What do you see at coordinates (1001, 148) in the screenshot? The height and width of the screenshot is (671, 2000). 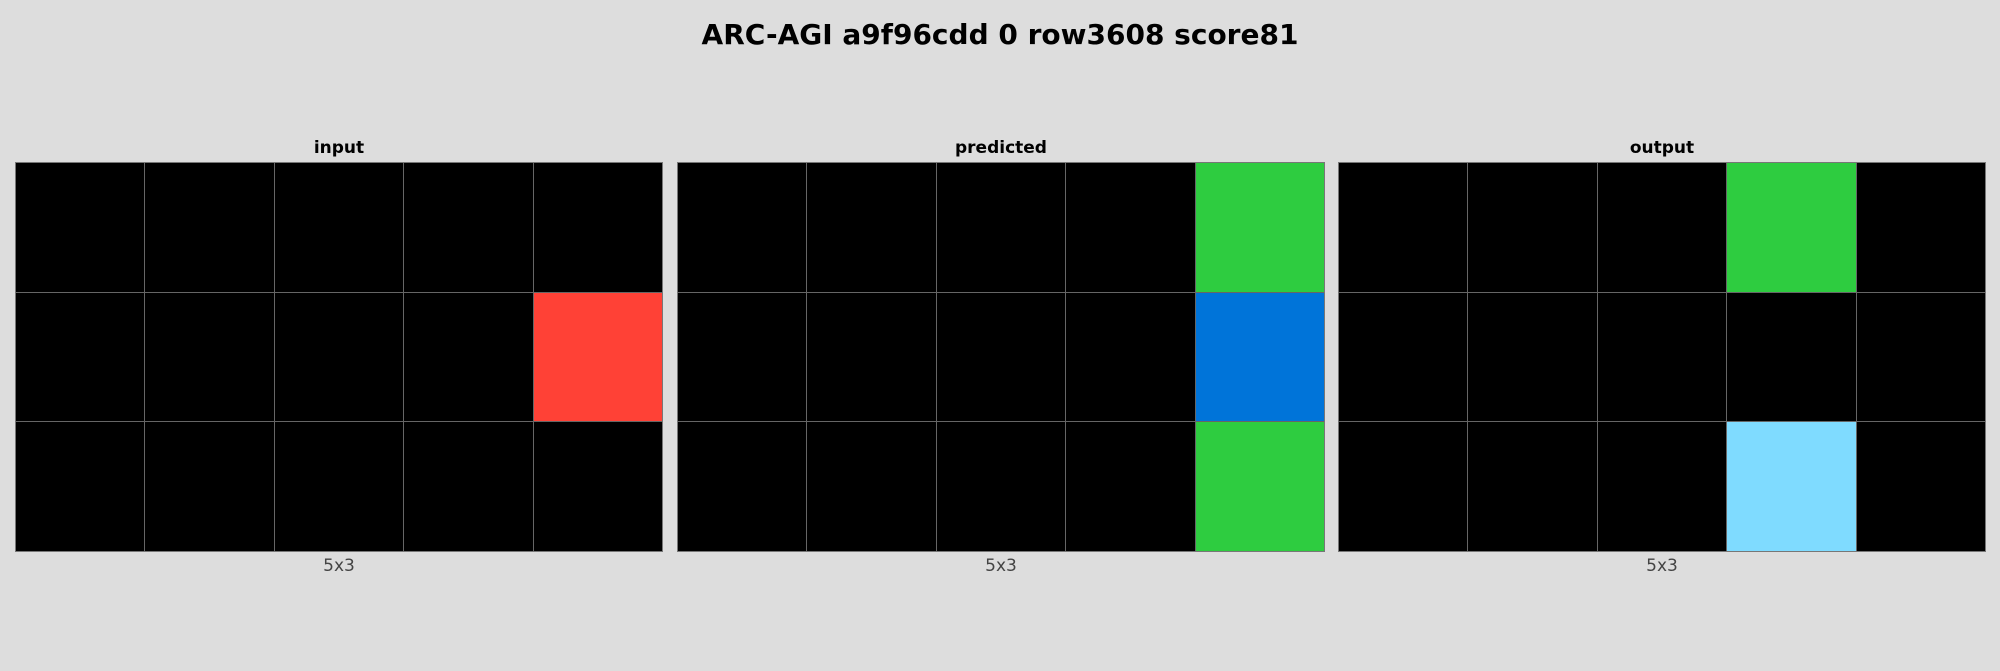 I see `panel-label: predicted` at bounding box center [1001, 148].